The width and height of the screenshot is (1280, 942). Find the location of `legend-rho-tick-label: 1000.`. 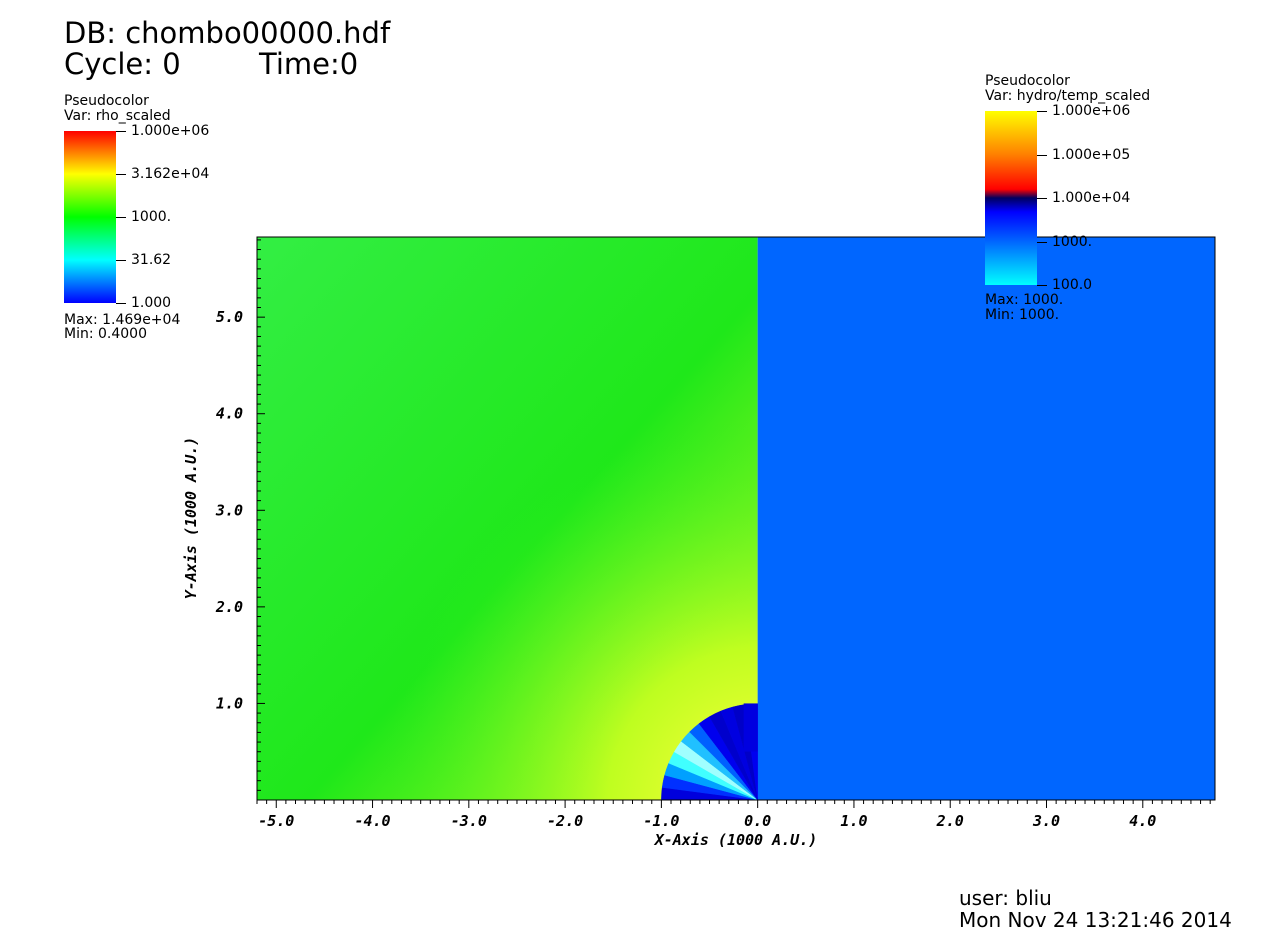

legend-rho-tick-label: 1000. is located at coordinates (151, 217).